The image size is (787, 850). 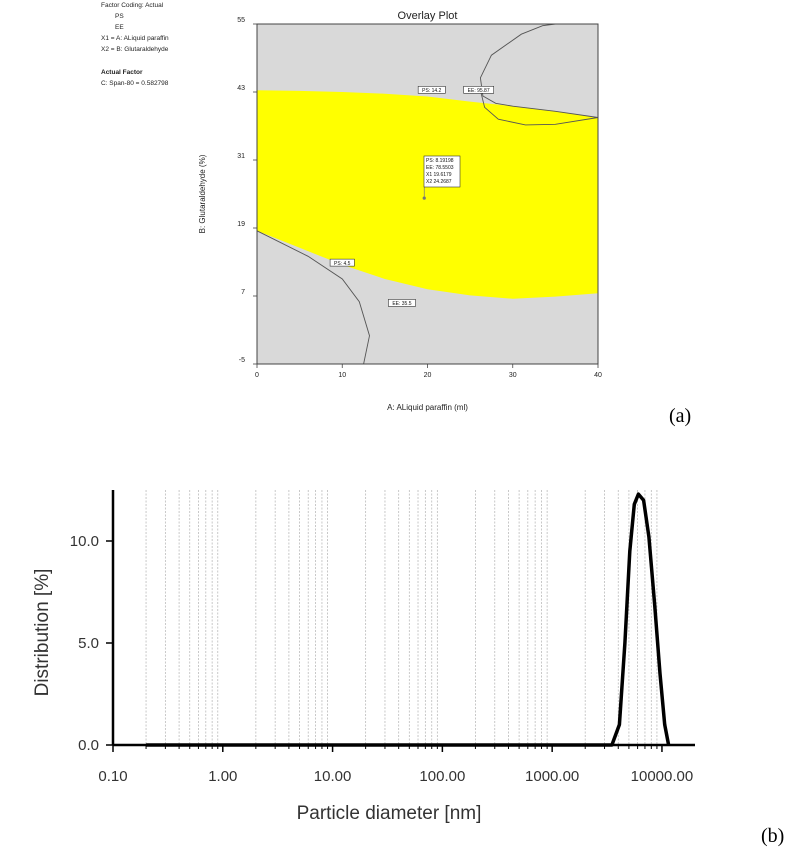 I want to click on contour-label-3: EE: 35.5, so click(x=401, y=304).